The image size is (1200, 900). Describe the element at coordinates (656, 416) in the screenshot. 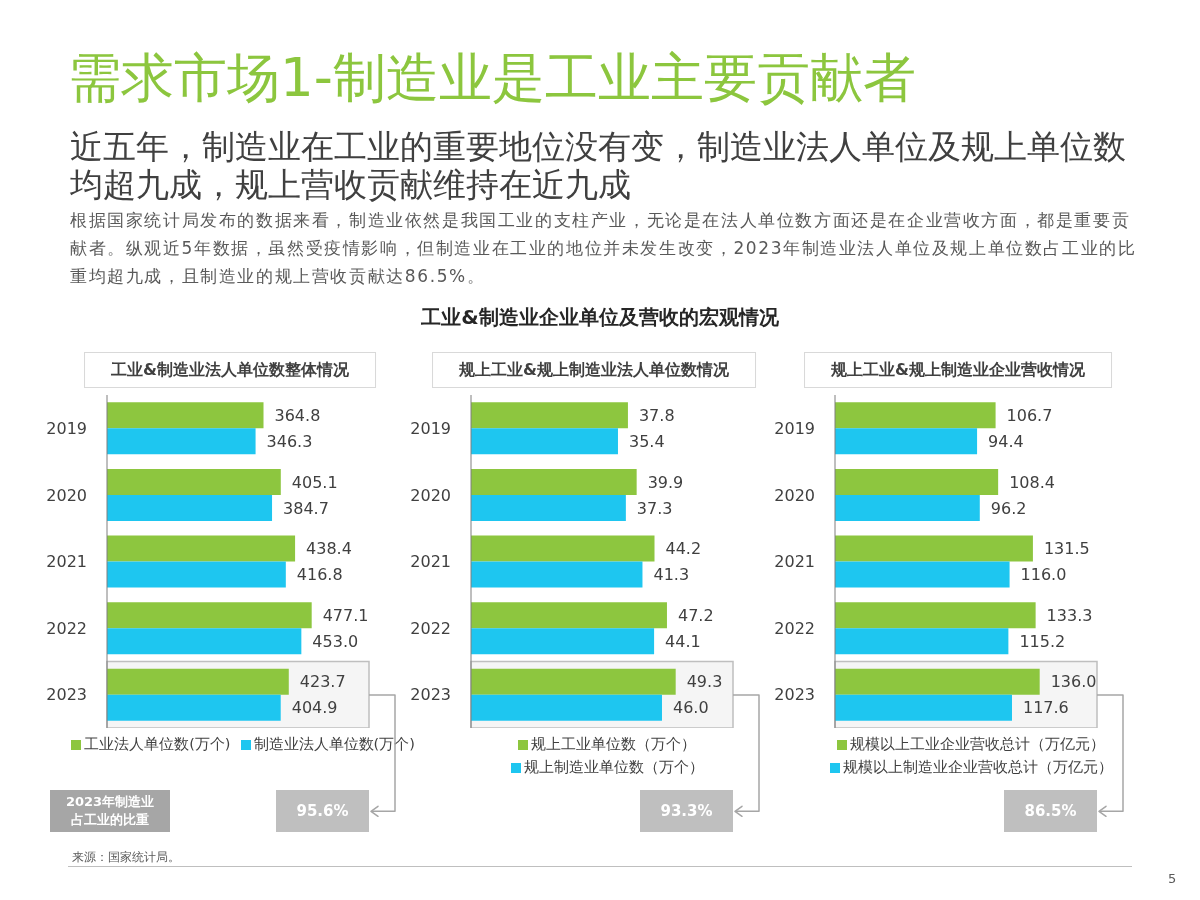

I see `data-label: 37.8` at that location.